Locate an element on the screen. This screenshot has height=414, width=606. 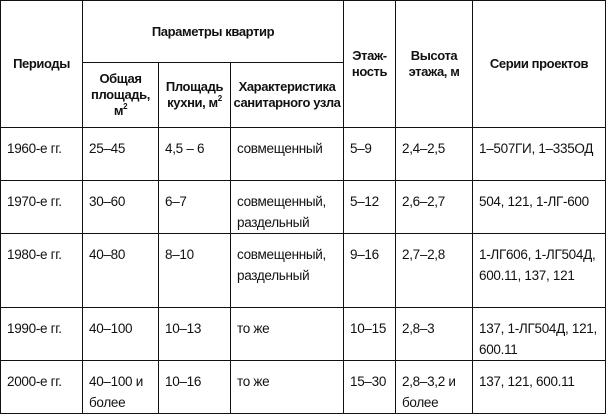
cell-series: 1–507ГИ, 1–335ОД is located at coordinates (539, 154).